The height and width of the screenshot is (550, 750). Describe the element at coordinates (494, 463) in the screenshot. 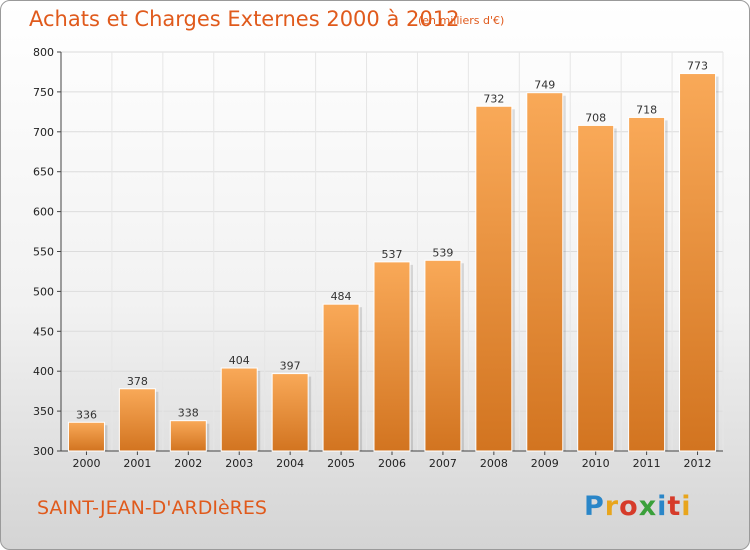

I see `x-tick-label: 2008` at that location.